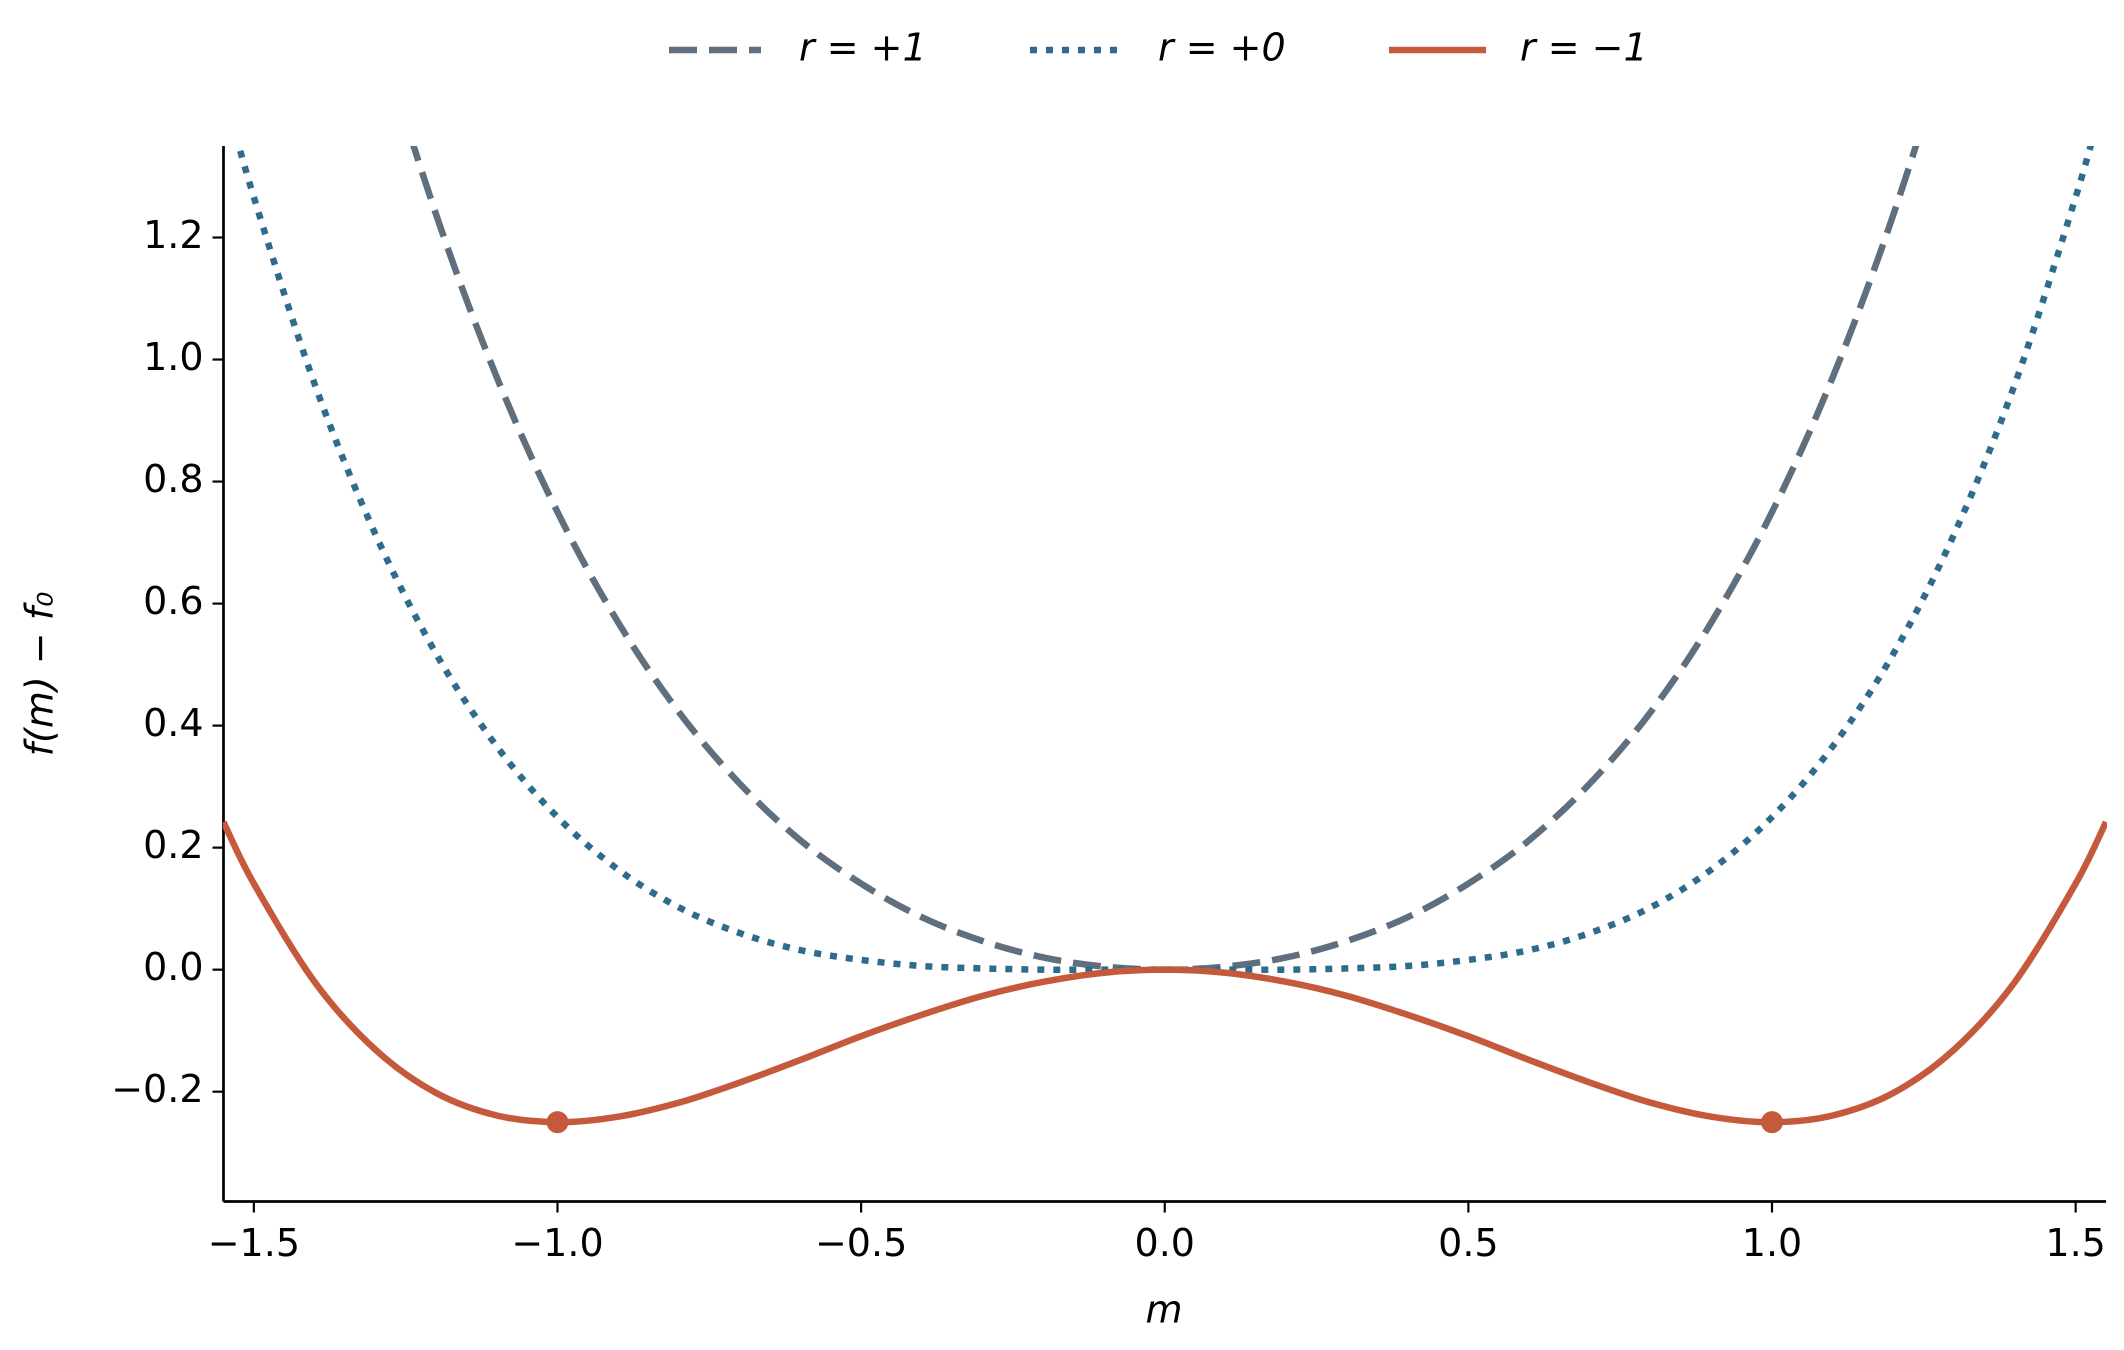  I want to click on y-tick-label: 1.0, so click(173, 357).